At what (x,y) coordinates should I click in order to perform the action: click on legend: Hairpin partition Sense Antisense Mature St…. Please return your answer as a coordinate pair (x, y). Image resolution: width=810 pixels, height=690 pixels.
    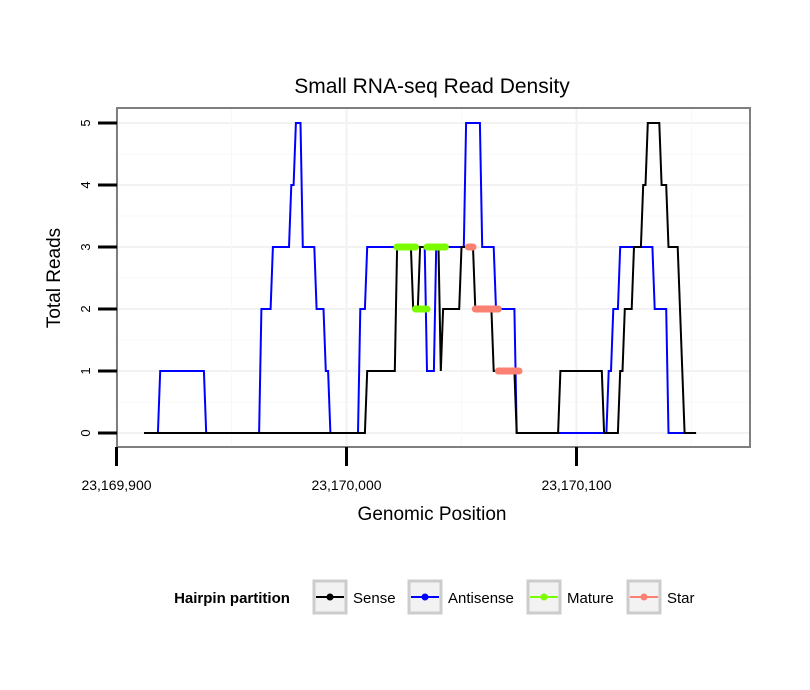
    Looking at the image, I should click on (434, 597).